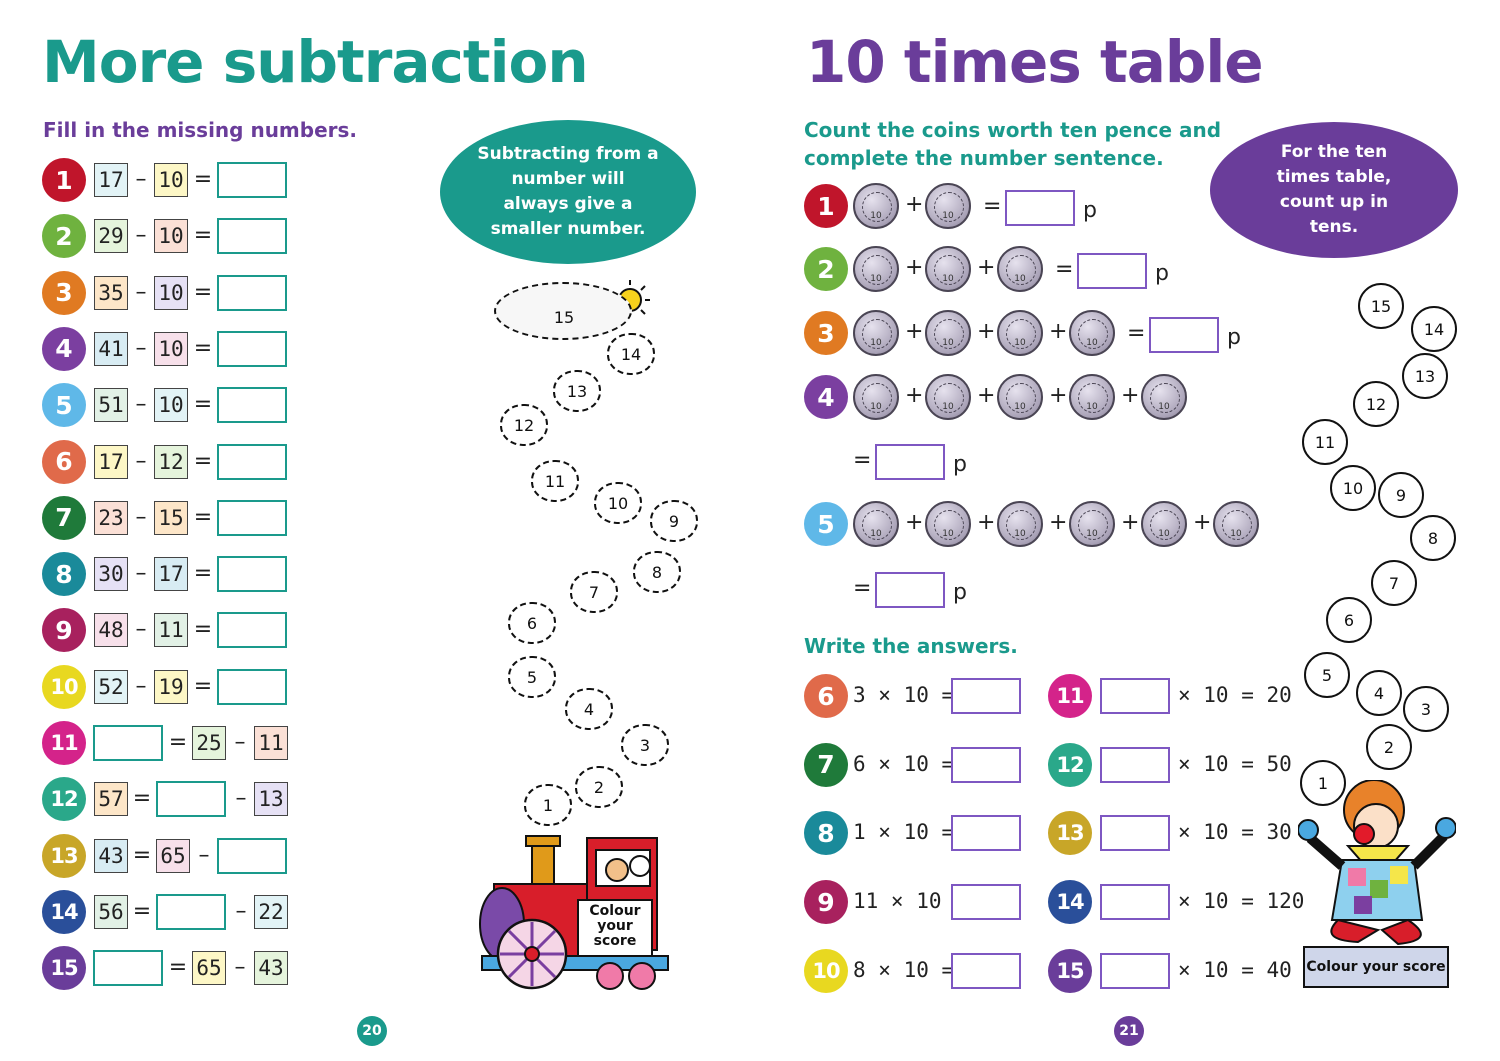 Image resolution: width=1500 pixels, height=1061 pixels. Describe the element at coordinates (645, 745) in the screenshot. I see `score-cloud: 3` at that location.